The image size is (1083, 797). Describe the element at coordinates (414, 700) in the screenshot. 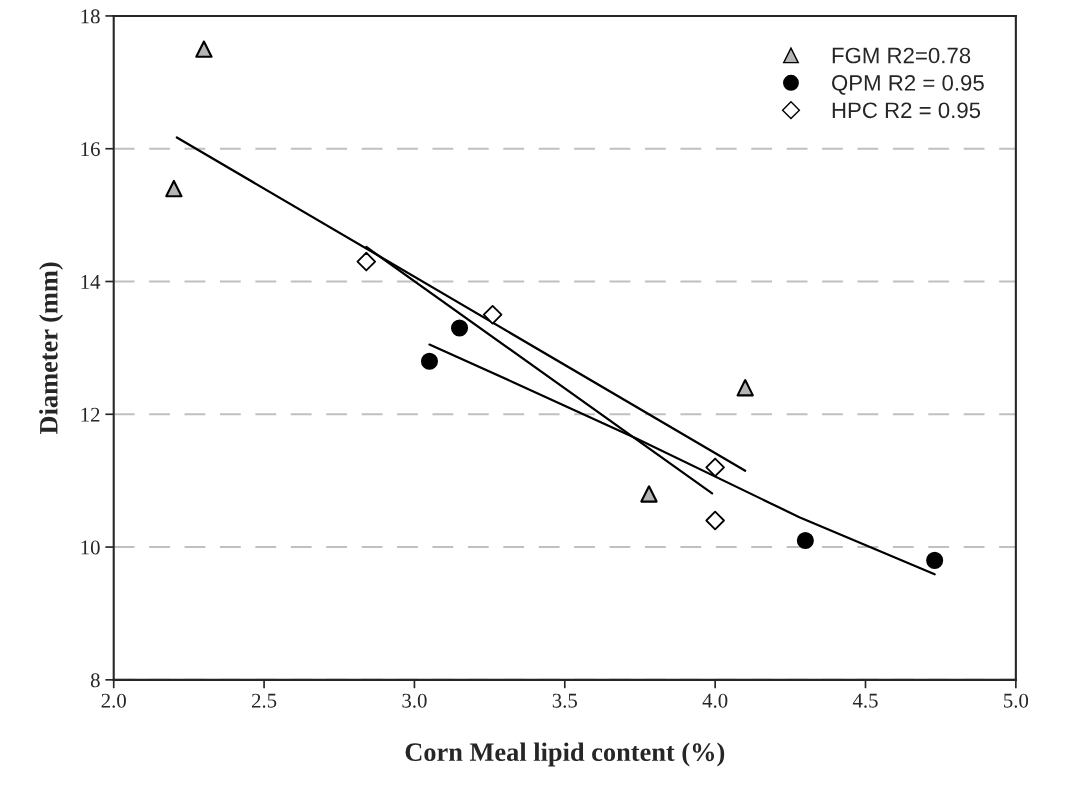

I see `x-tick-label: 3.0` at that location.